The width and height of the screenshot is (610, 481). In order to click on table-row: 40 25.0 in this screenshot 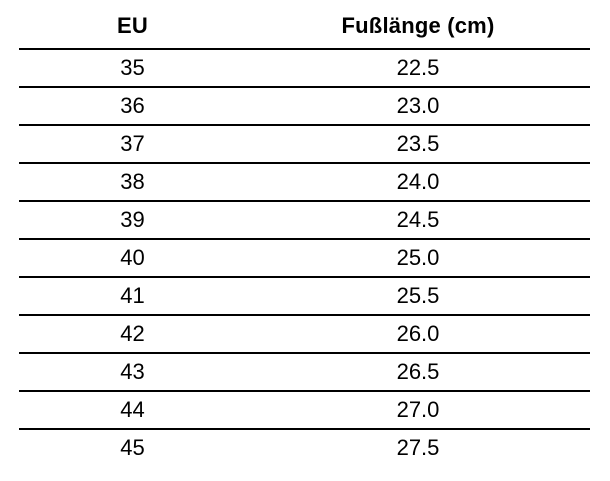, I will do `click(304, 258)`.